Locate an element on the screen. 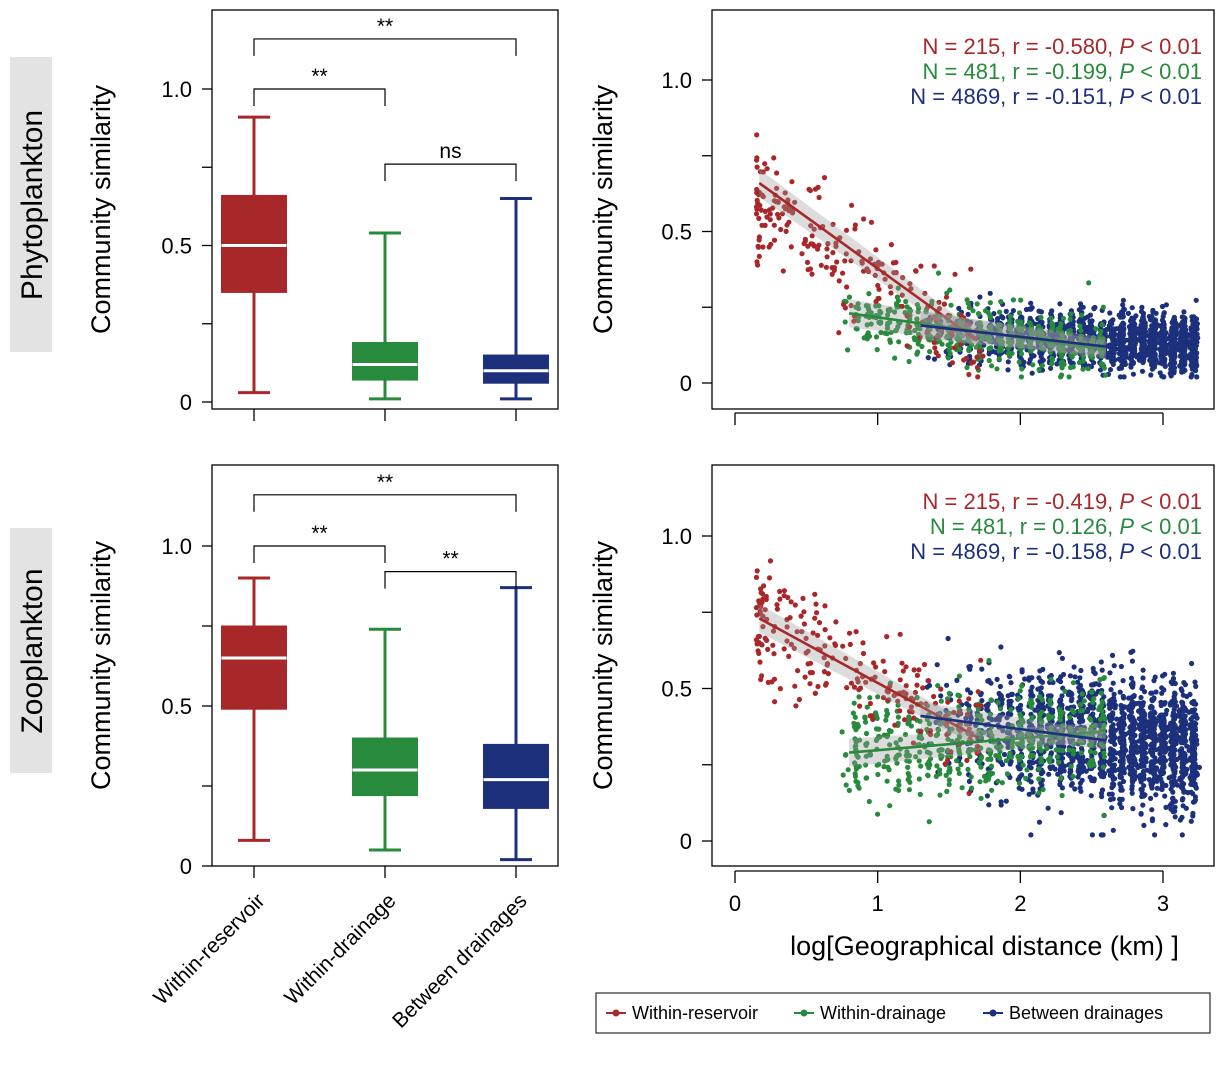 The height and width of the screenshot is (1072, 1216). significance-label: ** is located at coordinates (319, 533).